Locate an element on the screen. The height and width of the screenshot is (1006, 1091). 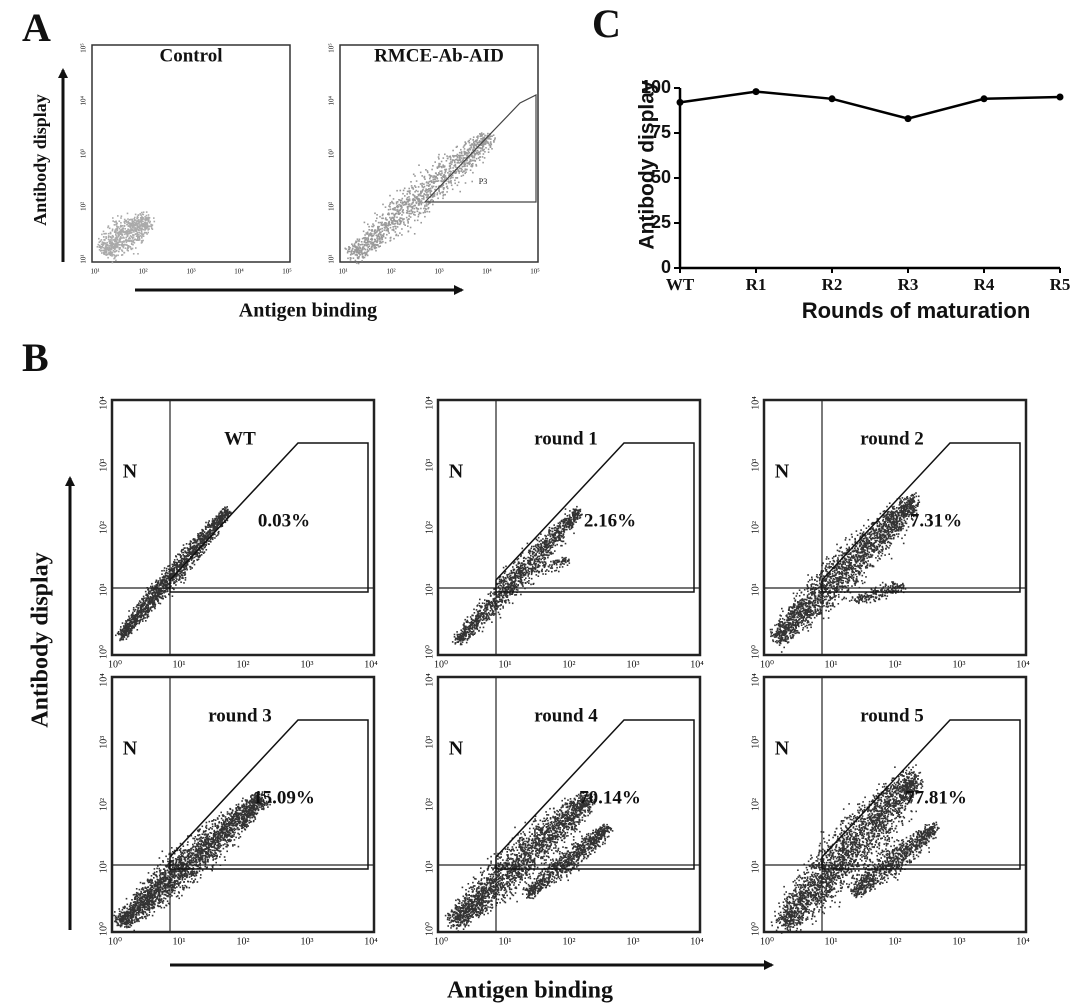
y-tick-label: 10⁰ is located at coordinates (103, 652).